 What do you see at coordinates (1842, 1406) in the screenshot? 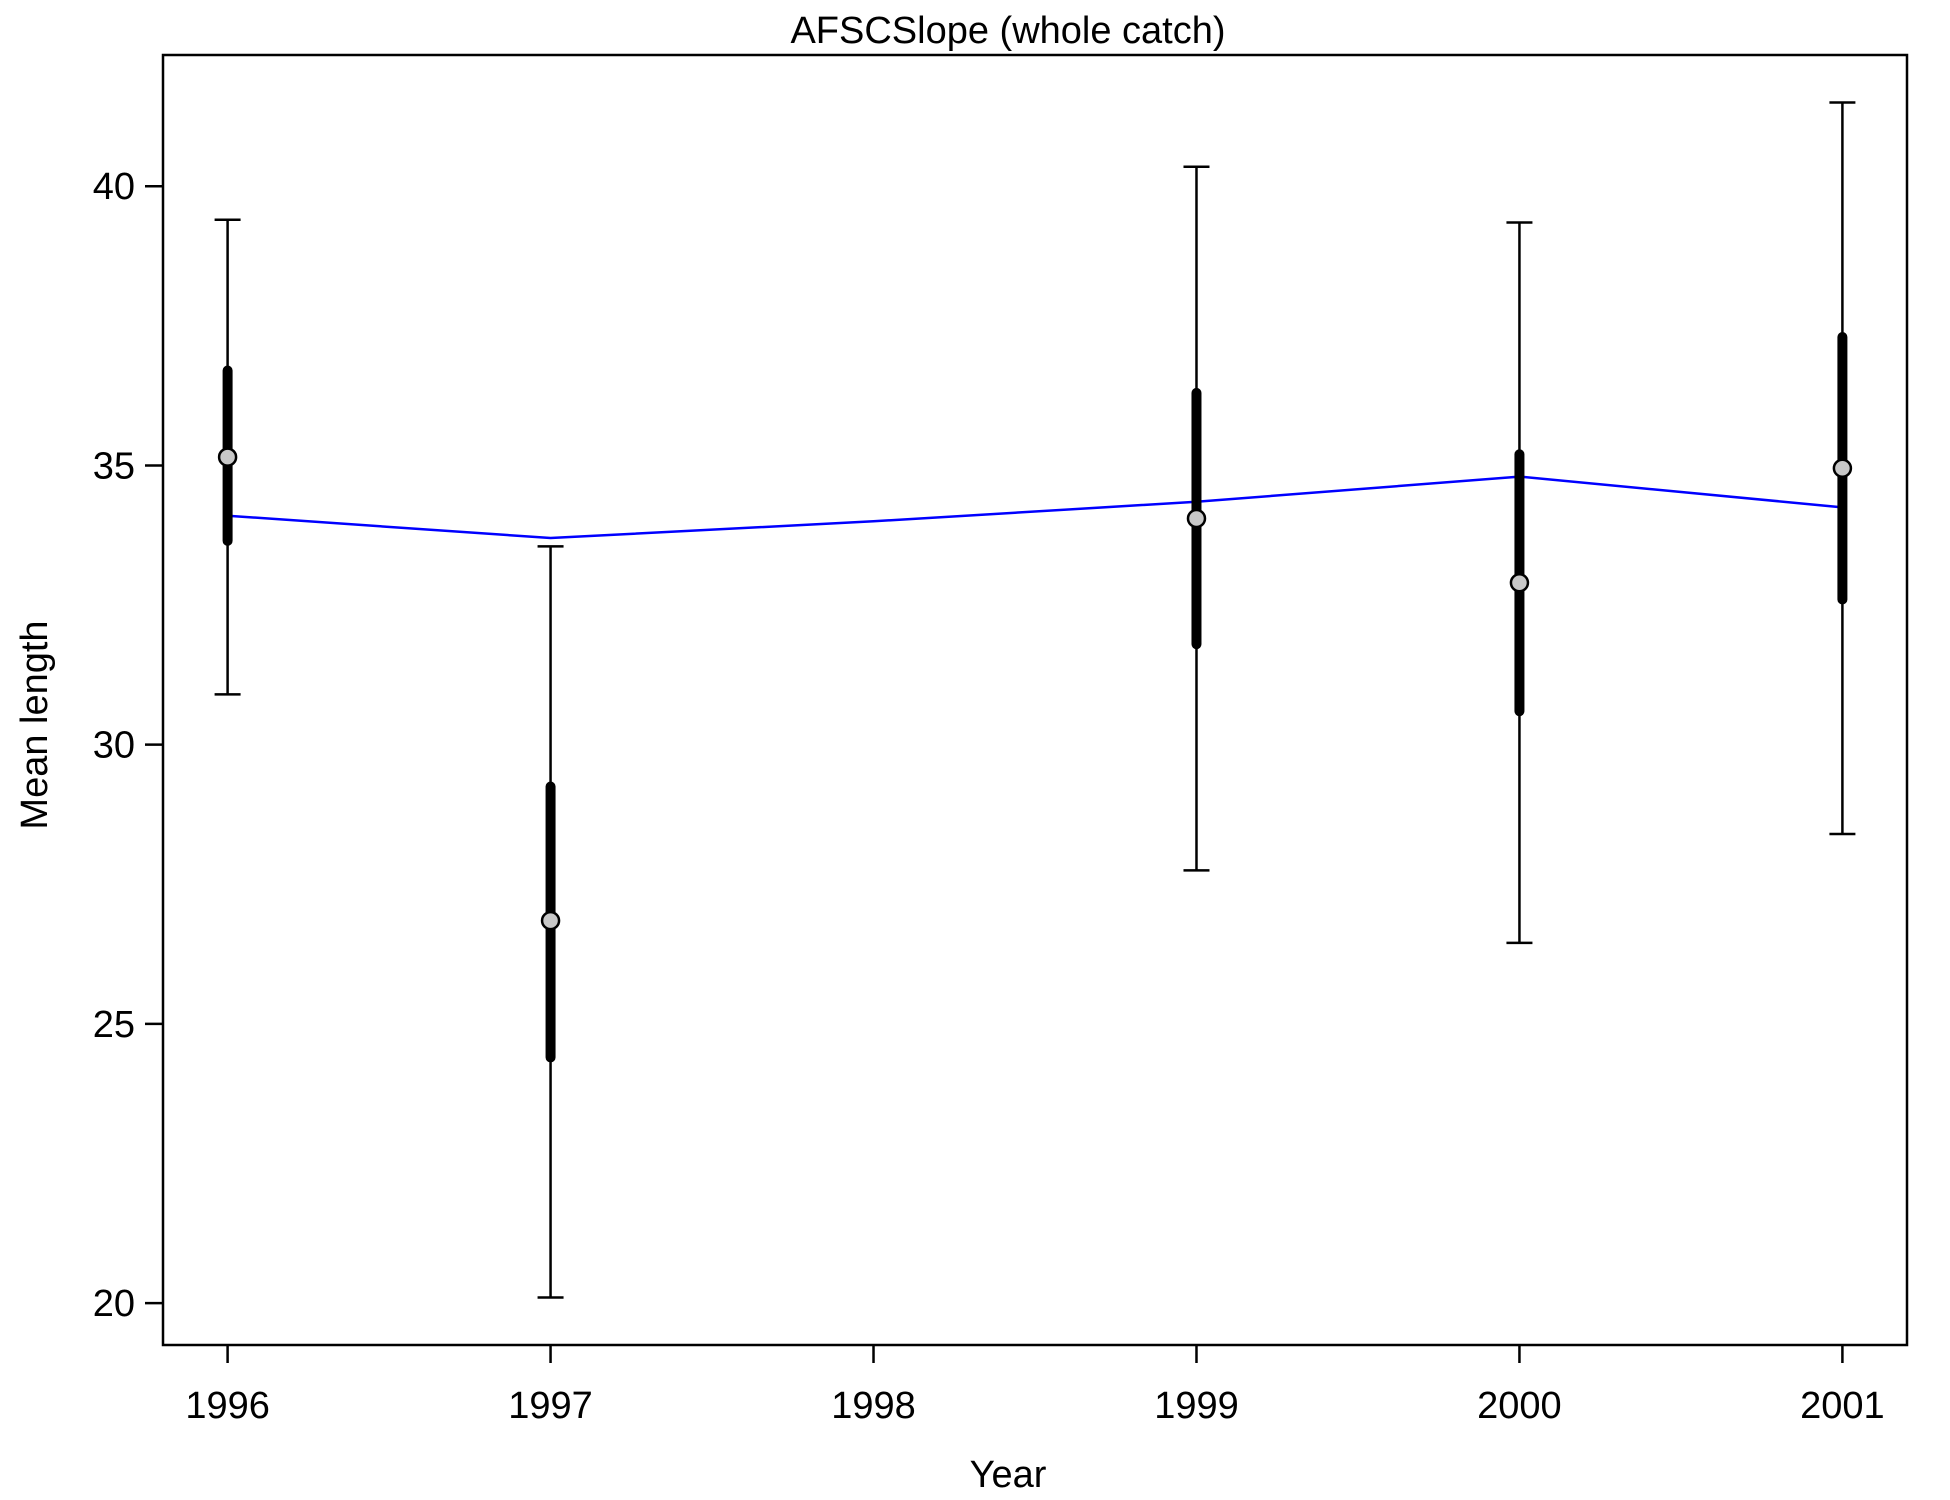
I see `x-tick-label: 2001` at bounding box center [1842, 1406].